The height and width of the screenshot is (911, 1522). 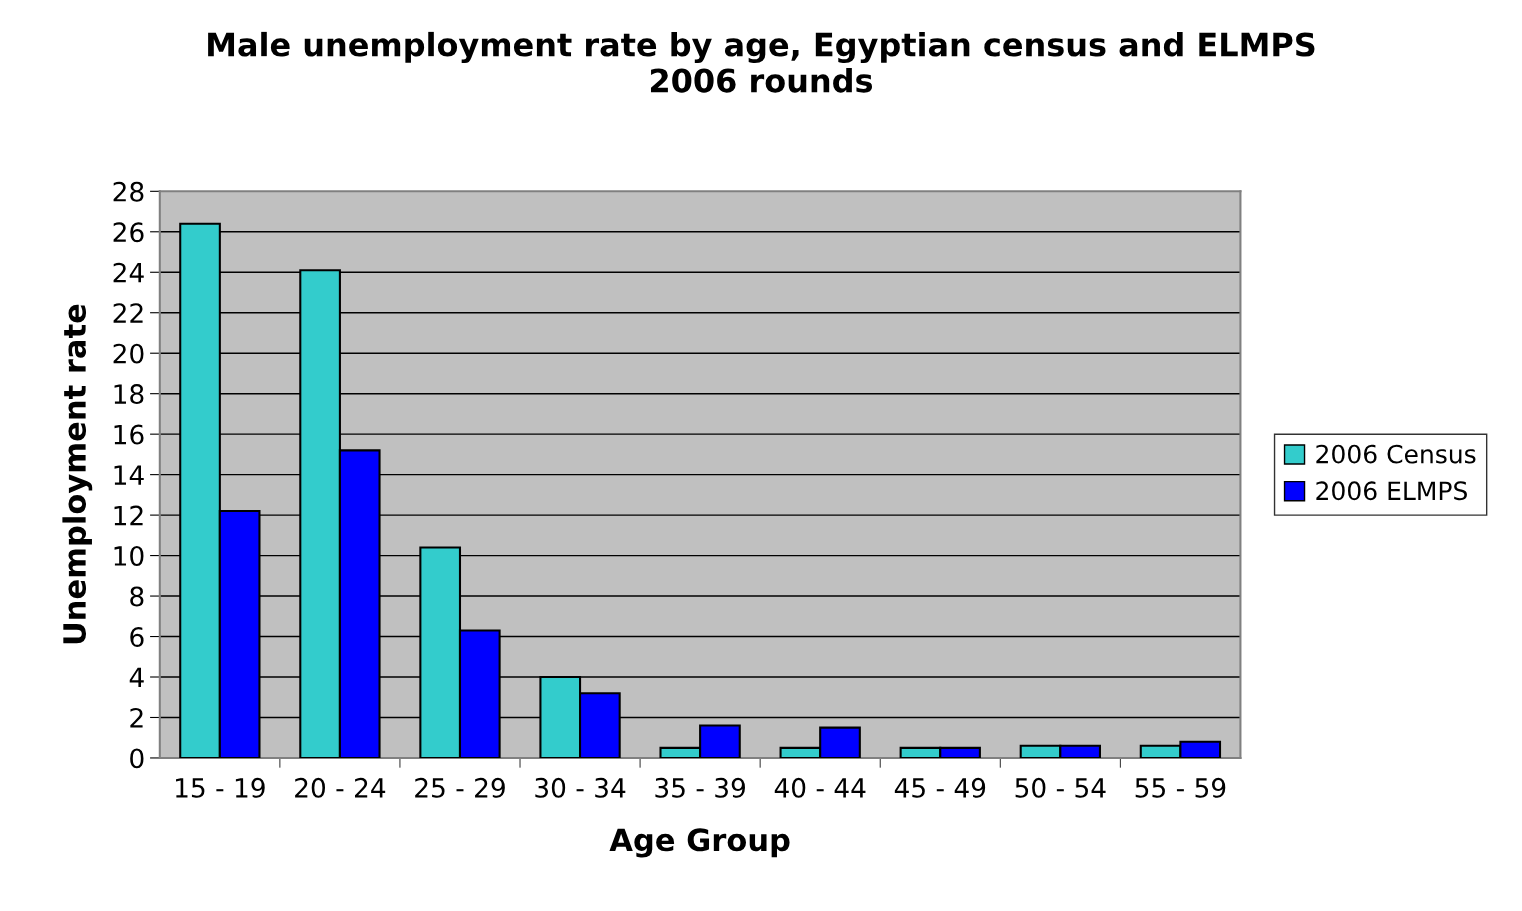 I want to click on y-tick-label: 28, so click(x=128, y=191).